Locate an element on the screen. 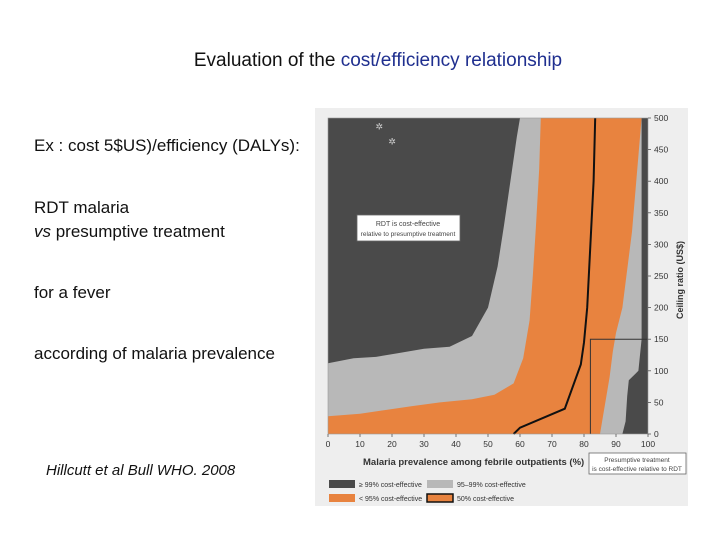 Image resolution: width=720 pixels, height=540 pixels. x-tick-90: 90 is located at coordinates (616, 444).